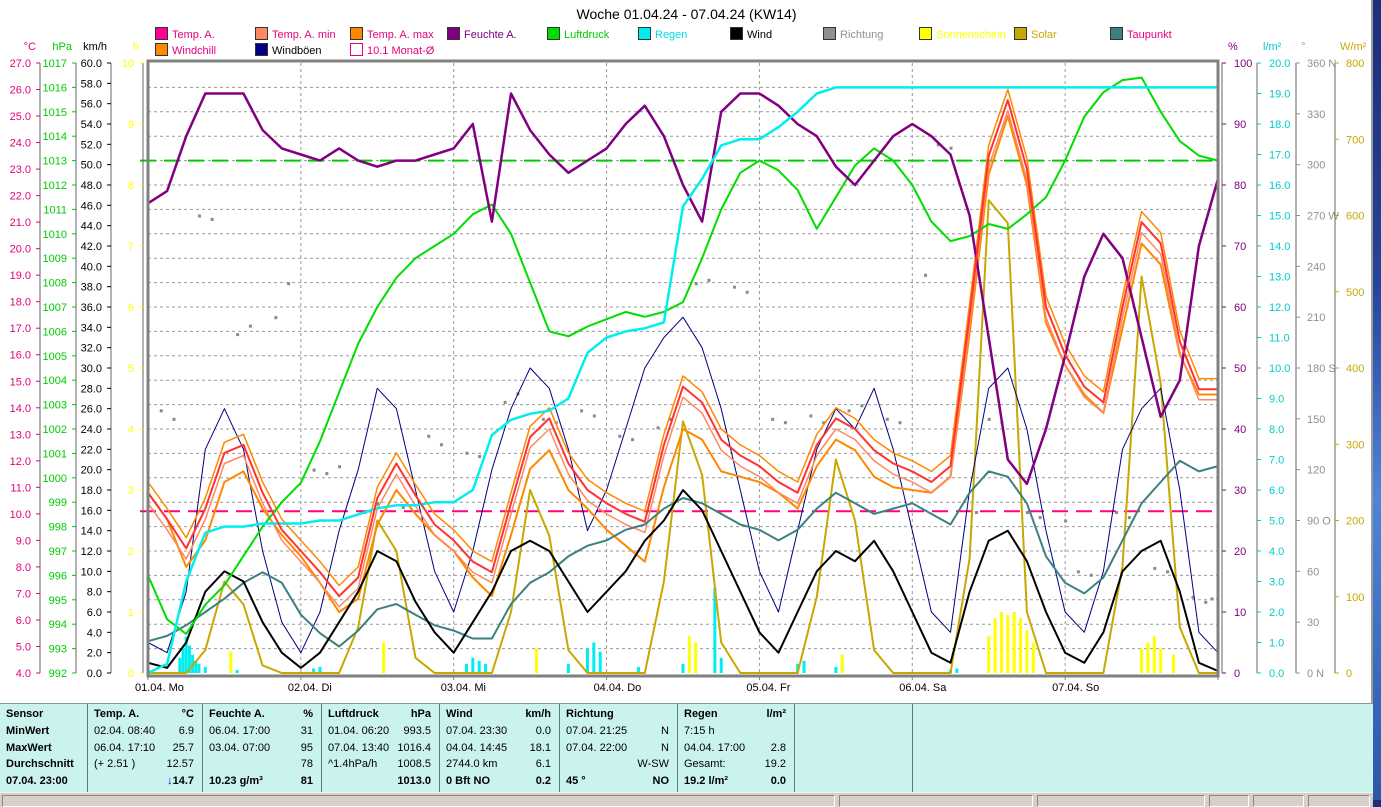 The width and height of the screenshot is (1381, 807). Describe the element at coordinates (186, 731) in the screenshot. I see `cell-value: 6.9` at that location.